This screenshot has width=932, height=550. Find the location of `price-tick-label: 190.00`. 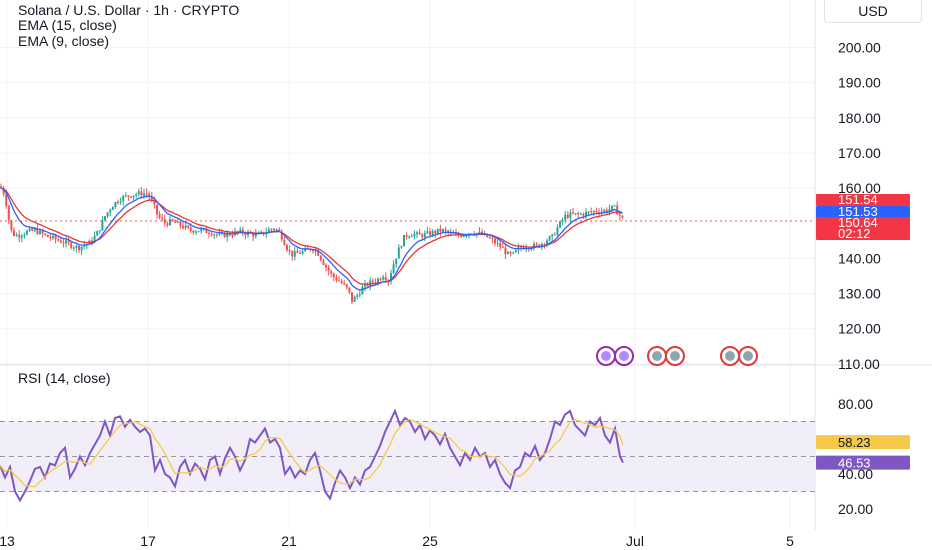

price-tick-label: 190.00 is located at coordinates (859, 83).